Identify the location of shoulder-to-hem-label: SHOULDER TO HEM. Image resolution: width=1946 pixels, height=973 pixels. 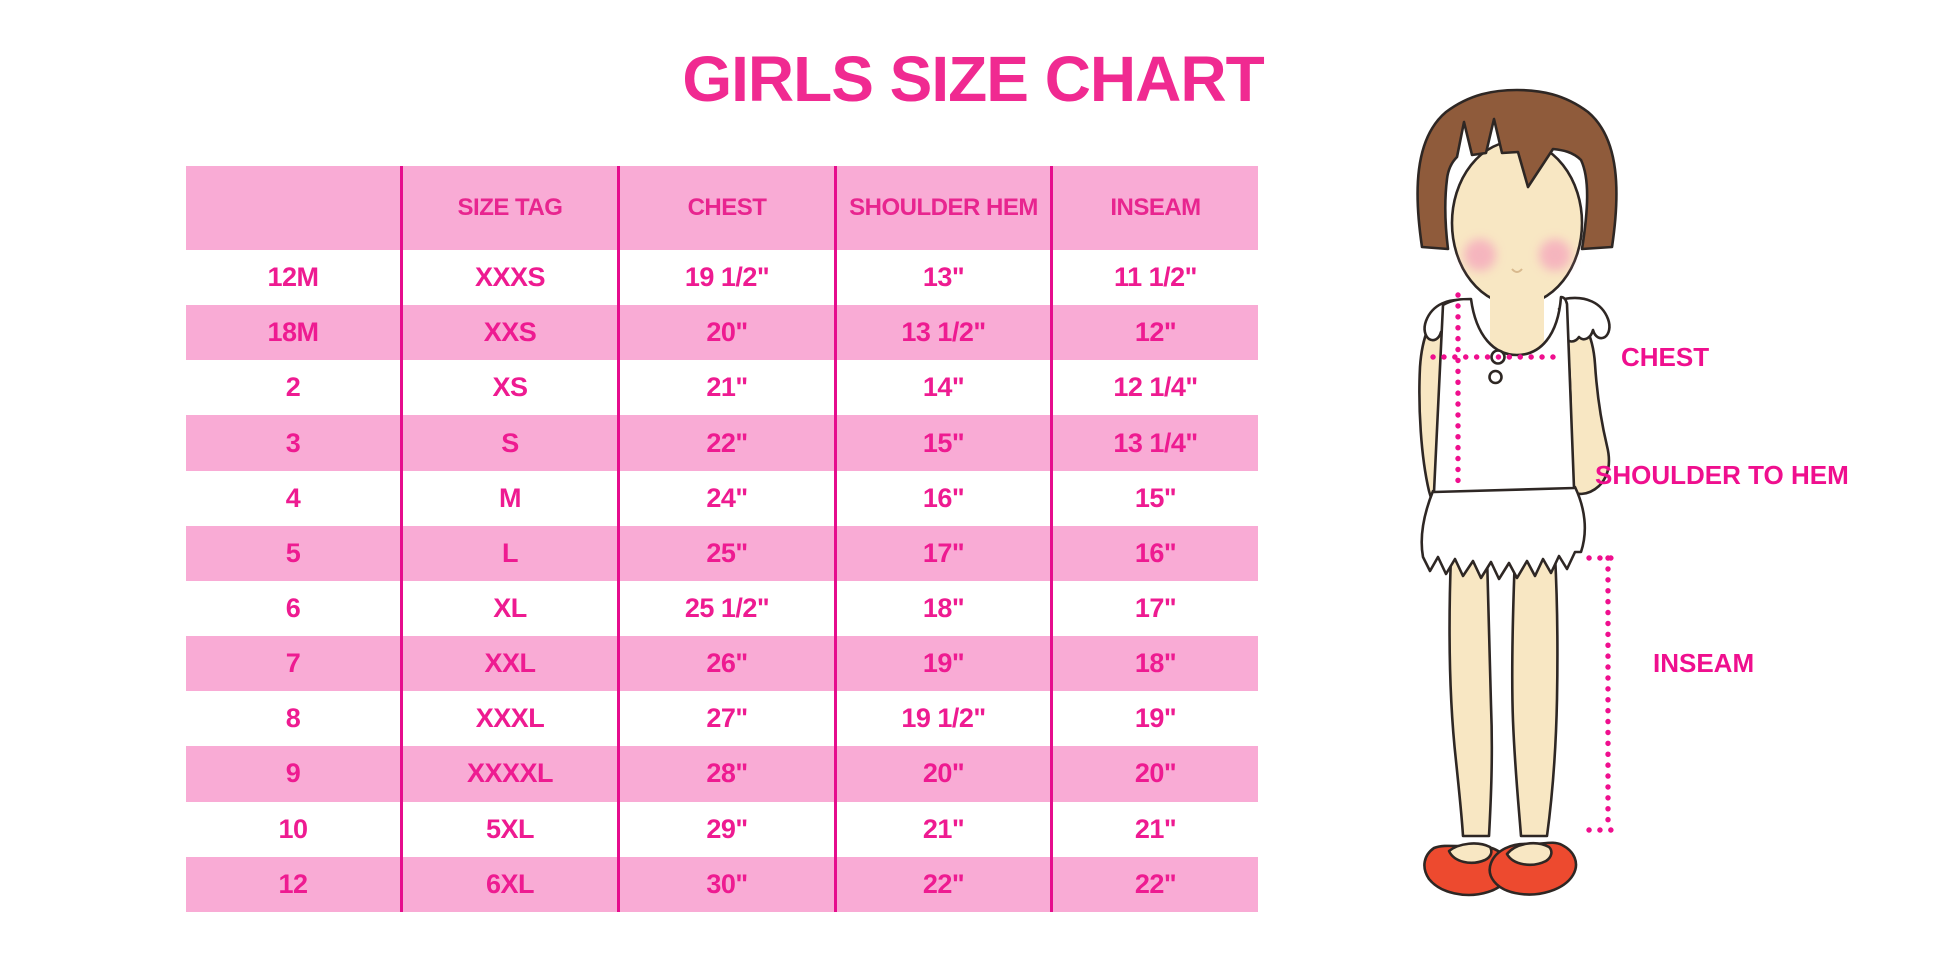
(1722, 475).